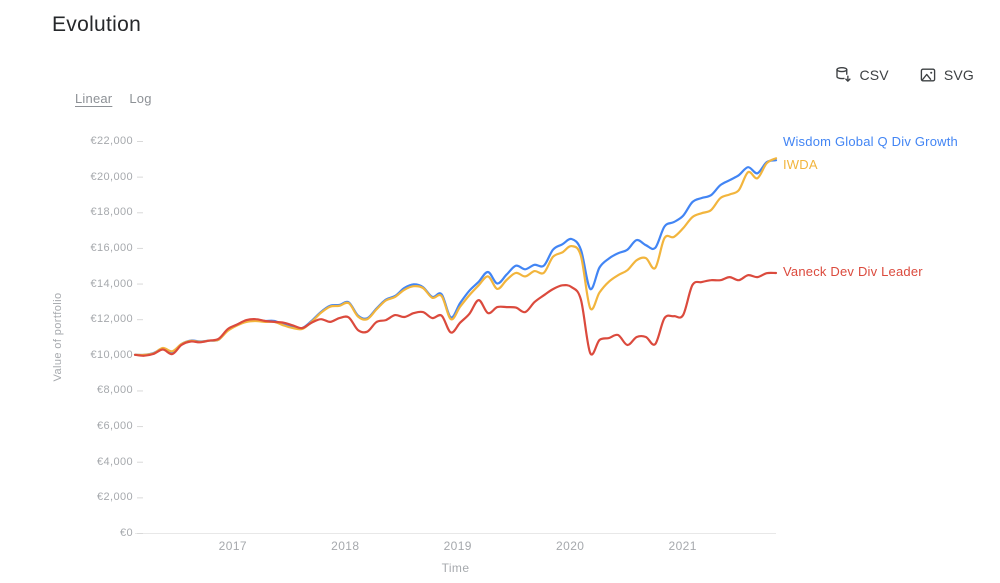 The width and height of the screenshot is (1000, 583). I want to click on y-axis-tick-label: €8,000, so click(114, 390).